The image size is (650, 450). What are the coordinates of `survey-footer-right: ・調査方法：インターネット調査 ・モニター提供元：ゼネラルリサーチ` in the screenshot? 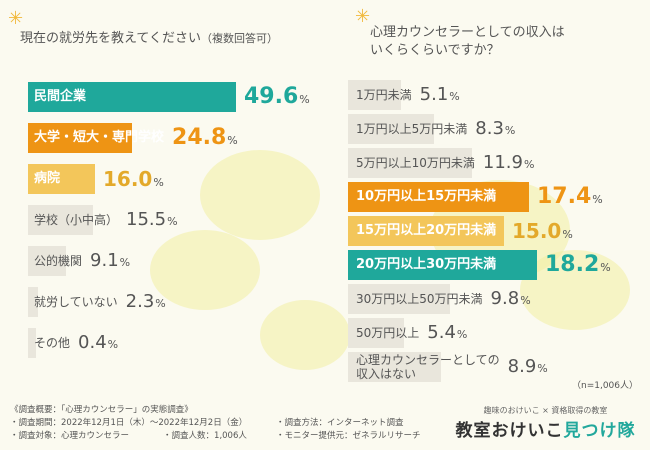 It's located at (348, 430).